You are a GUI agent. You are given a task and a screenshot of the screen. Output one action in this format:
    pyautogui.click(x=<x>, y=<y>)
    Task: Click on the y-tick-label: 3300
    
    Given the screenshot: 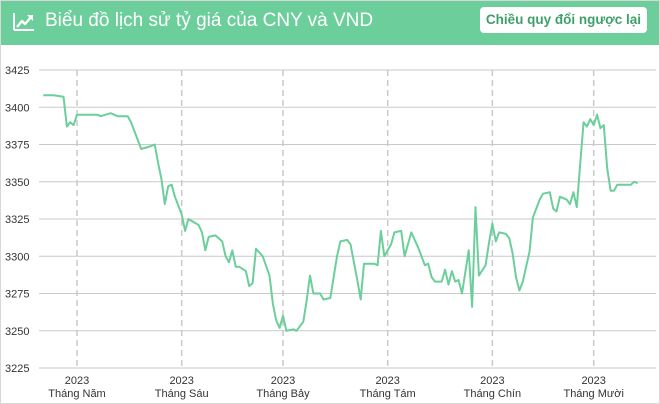 What is the action you would take?
    pyautogui.click(x=17, y=257)
    